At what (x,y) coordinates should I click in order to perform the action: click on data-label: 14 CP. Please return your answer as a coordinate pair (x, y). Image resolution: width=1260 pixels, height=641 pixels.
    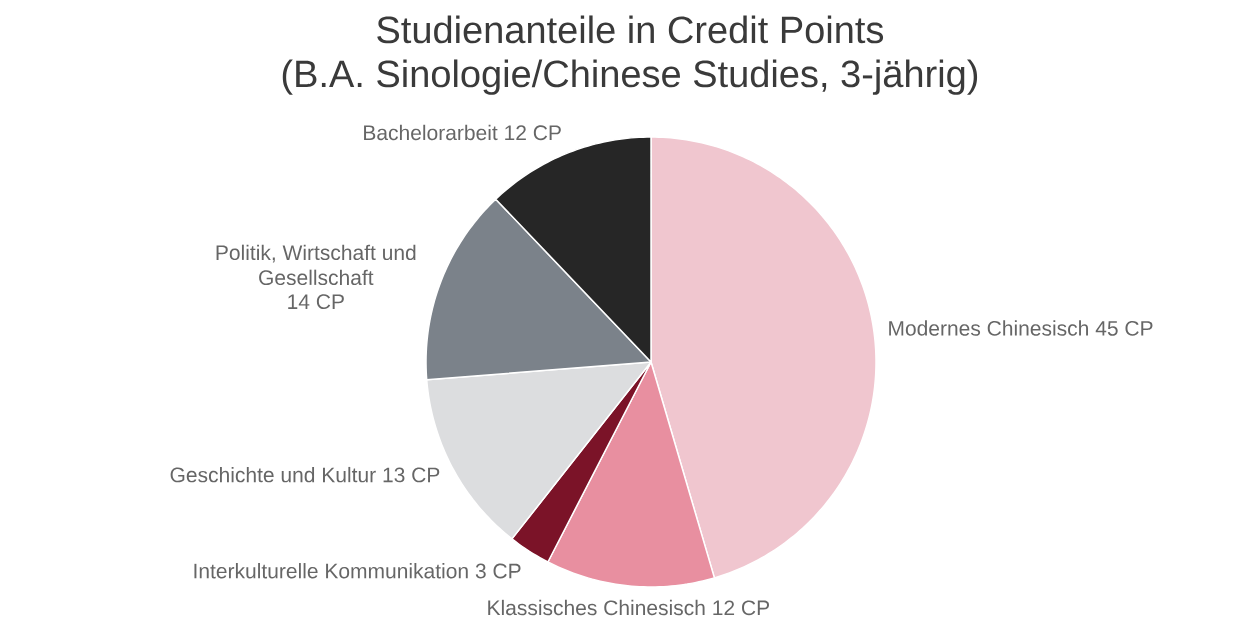
    Looking at the image, I should click on (316, 302).